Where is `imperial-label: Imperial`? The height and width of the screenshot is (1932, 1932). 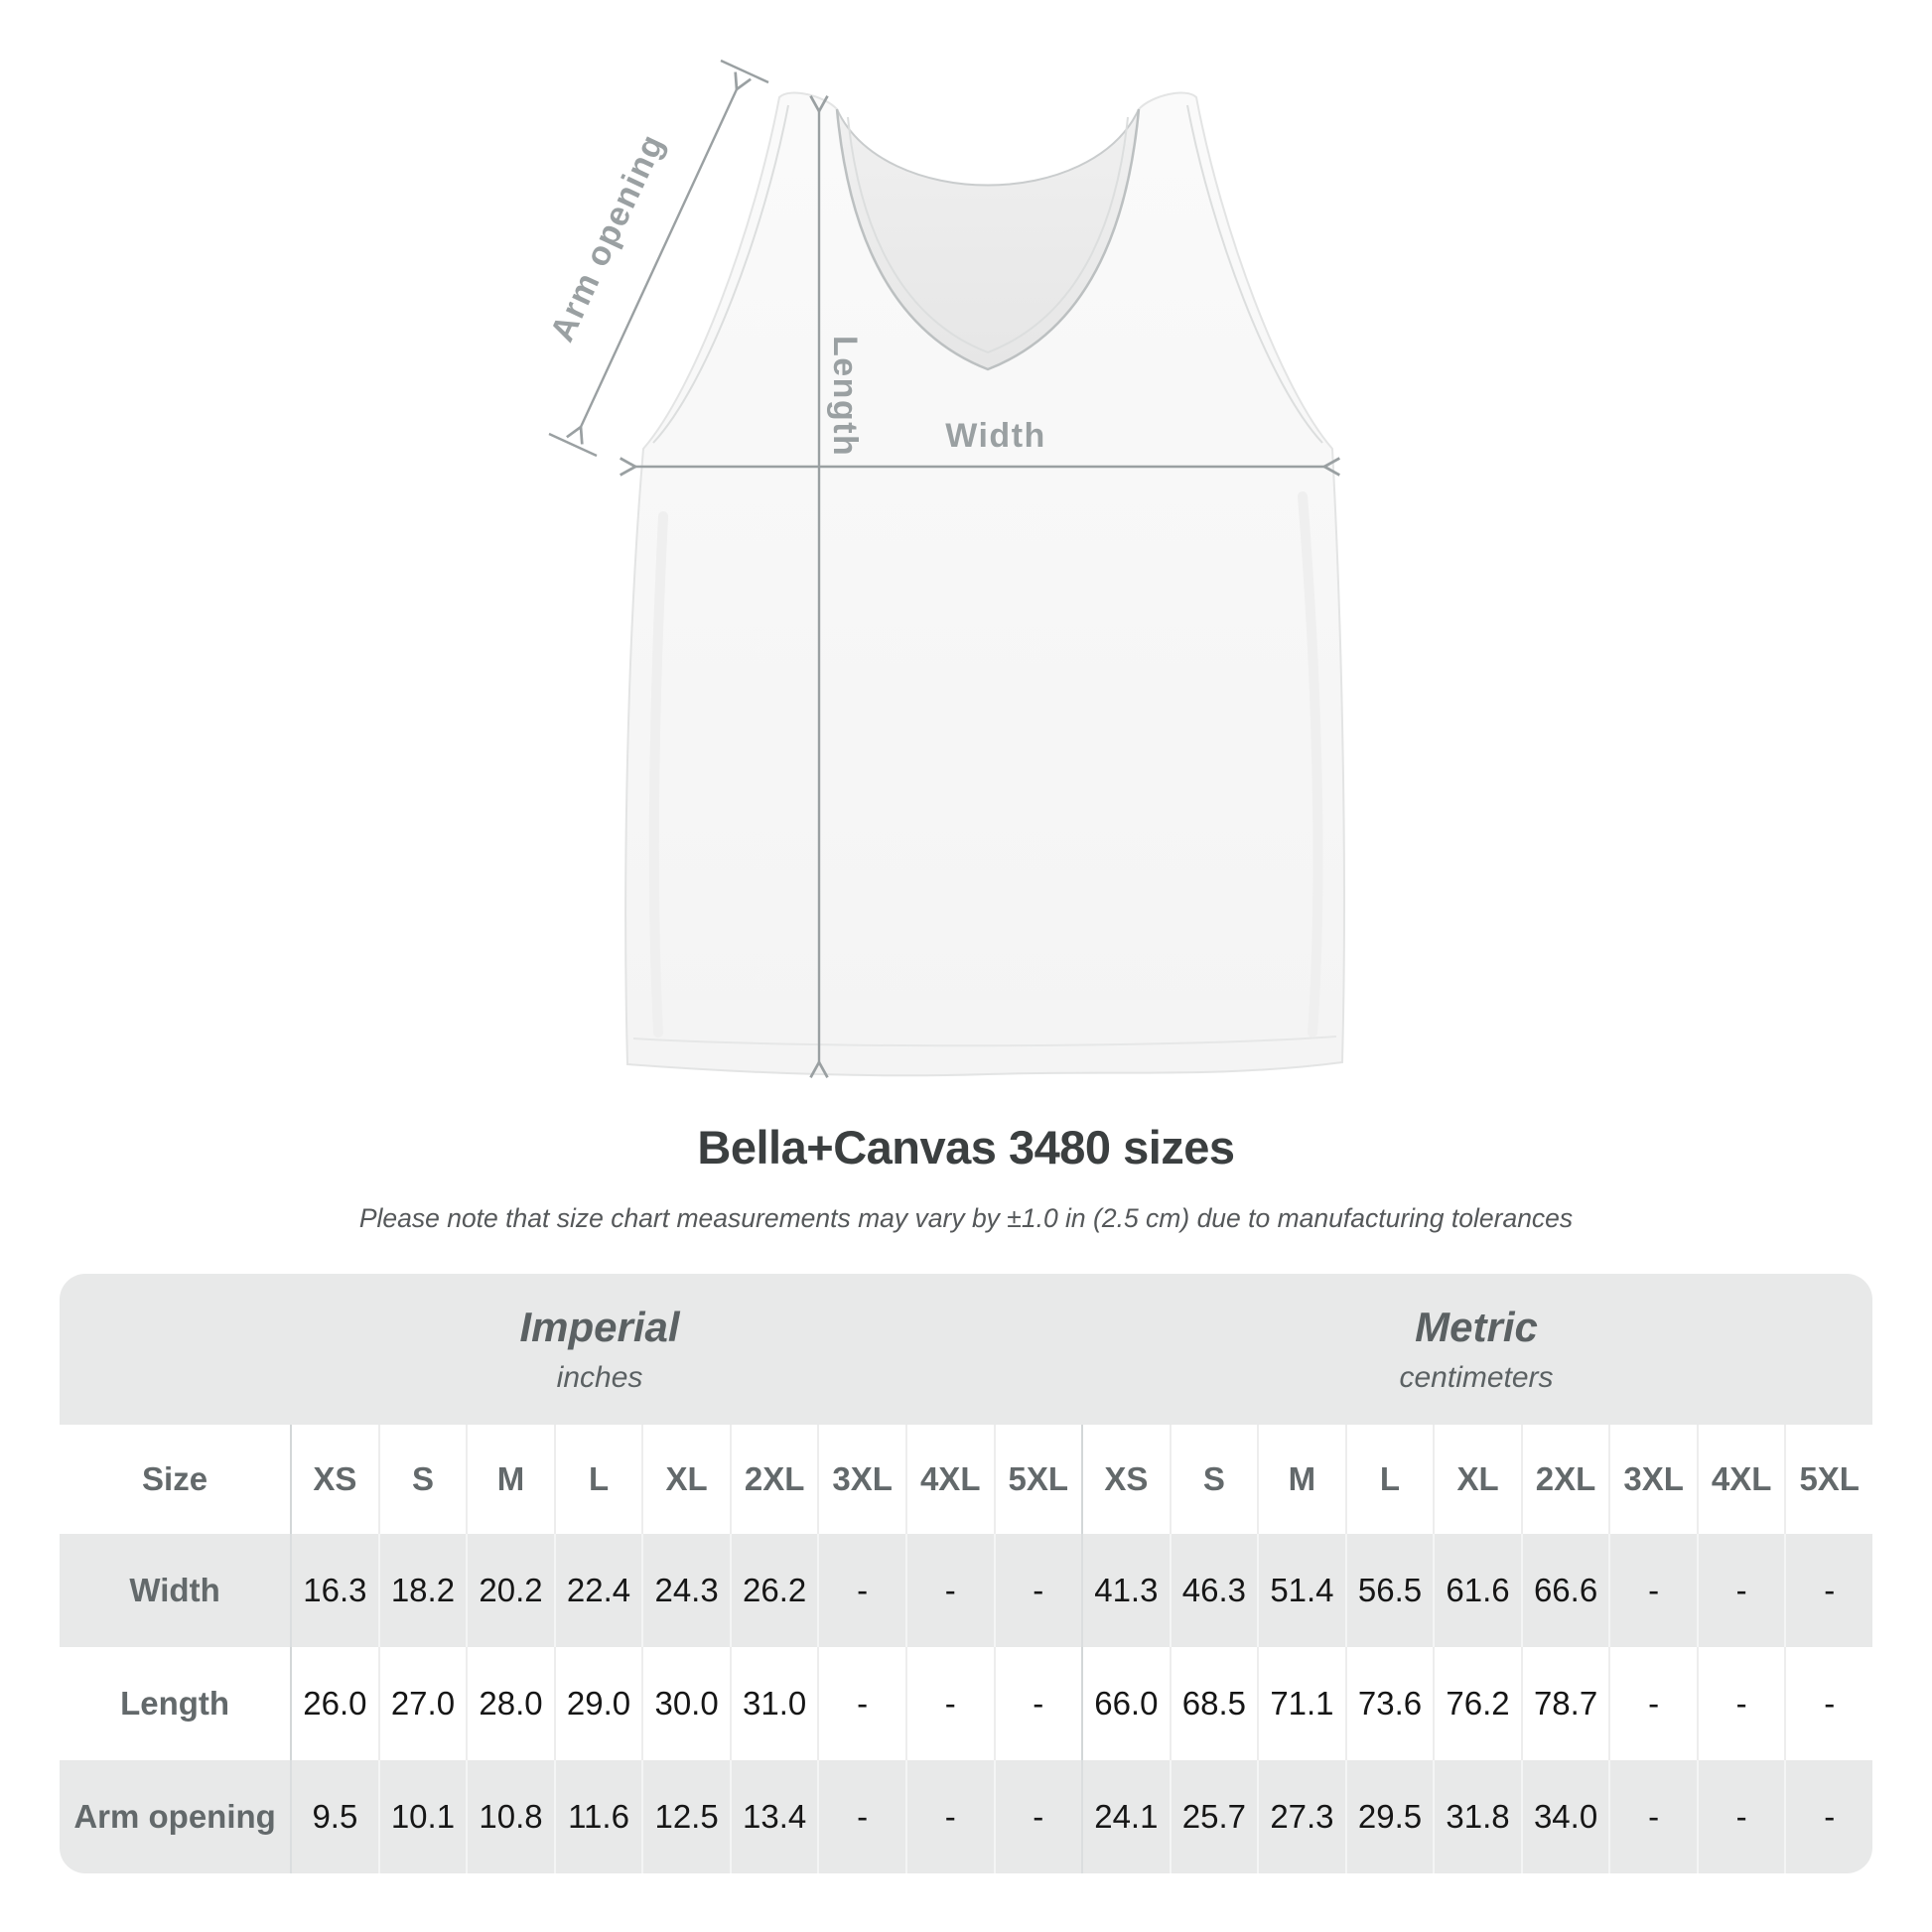 imperial-label: Imperial is located at coordinates (599, 1327).